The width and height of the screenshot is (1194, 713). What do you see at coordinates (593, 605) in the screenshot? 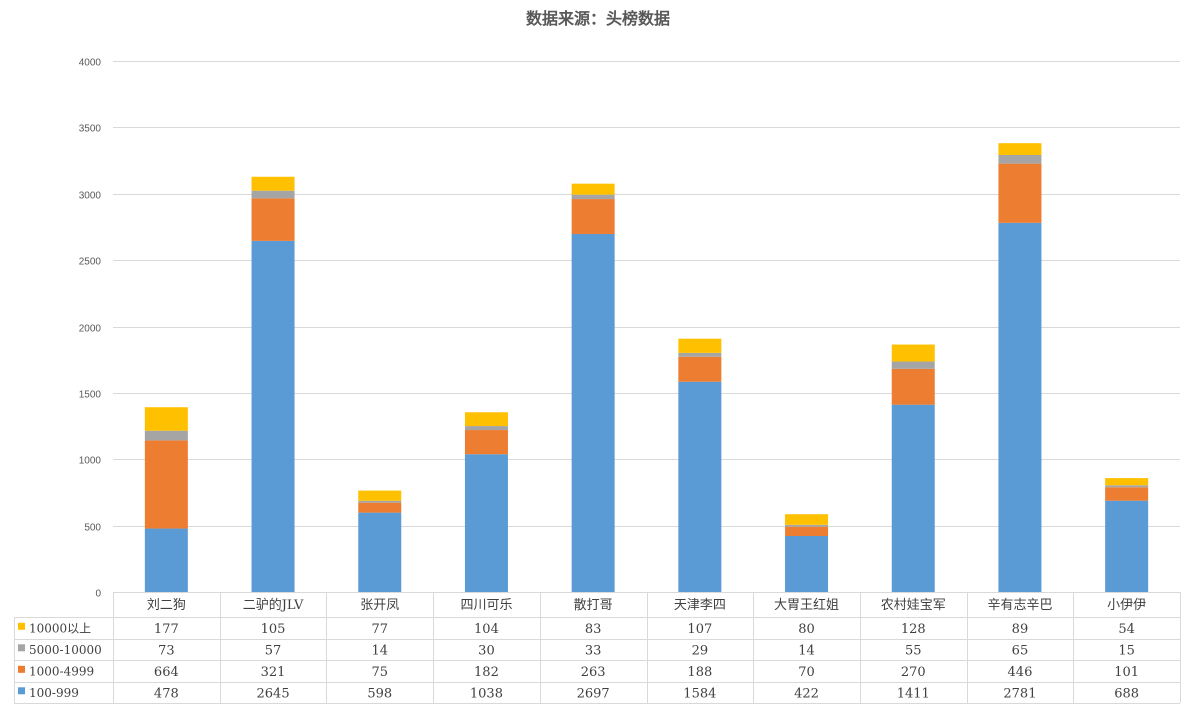
I see `category-label: 散打哥` at bounding box center [593, 605].